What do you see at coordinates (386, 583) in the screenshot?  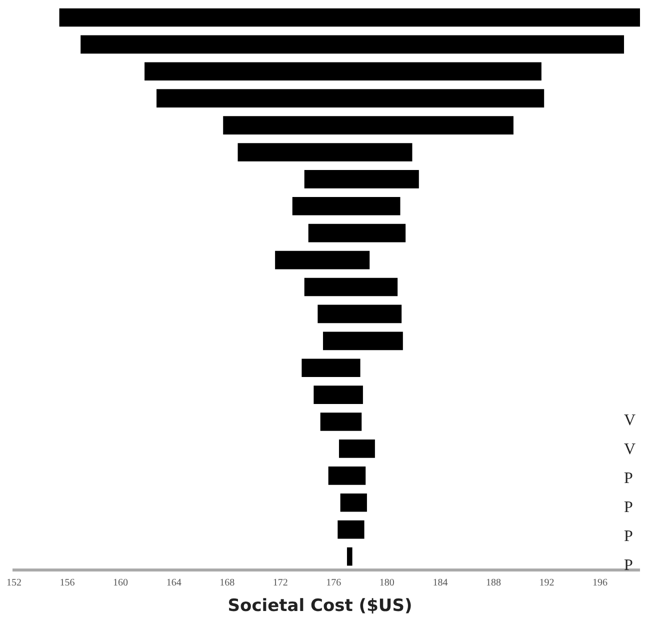 I see `x-tick-label: 180` at bounding box center [386, 583].